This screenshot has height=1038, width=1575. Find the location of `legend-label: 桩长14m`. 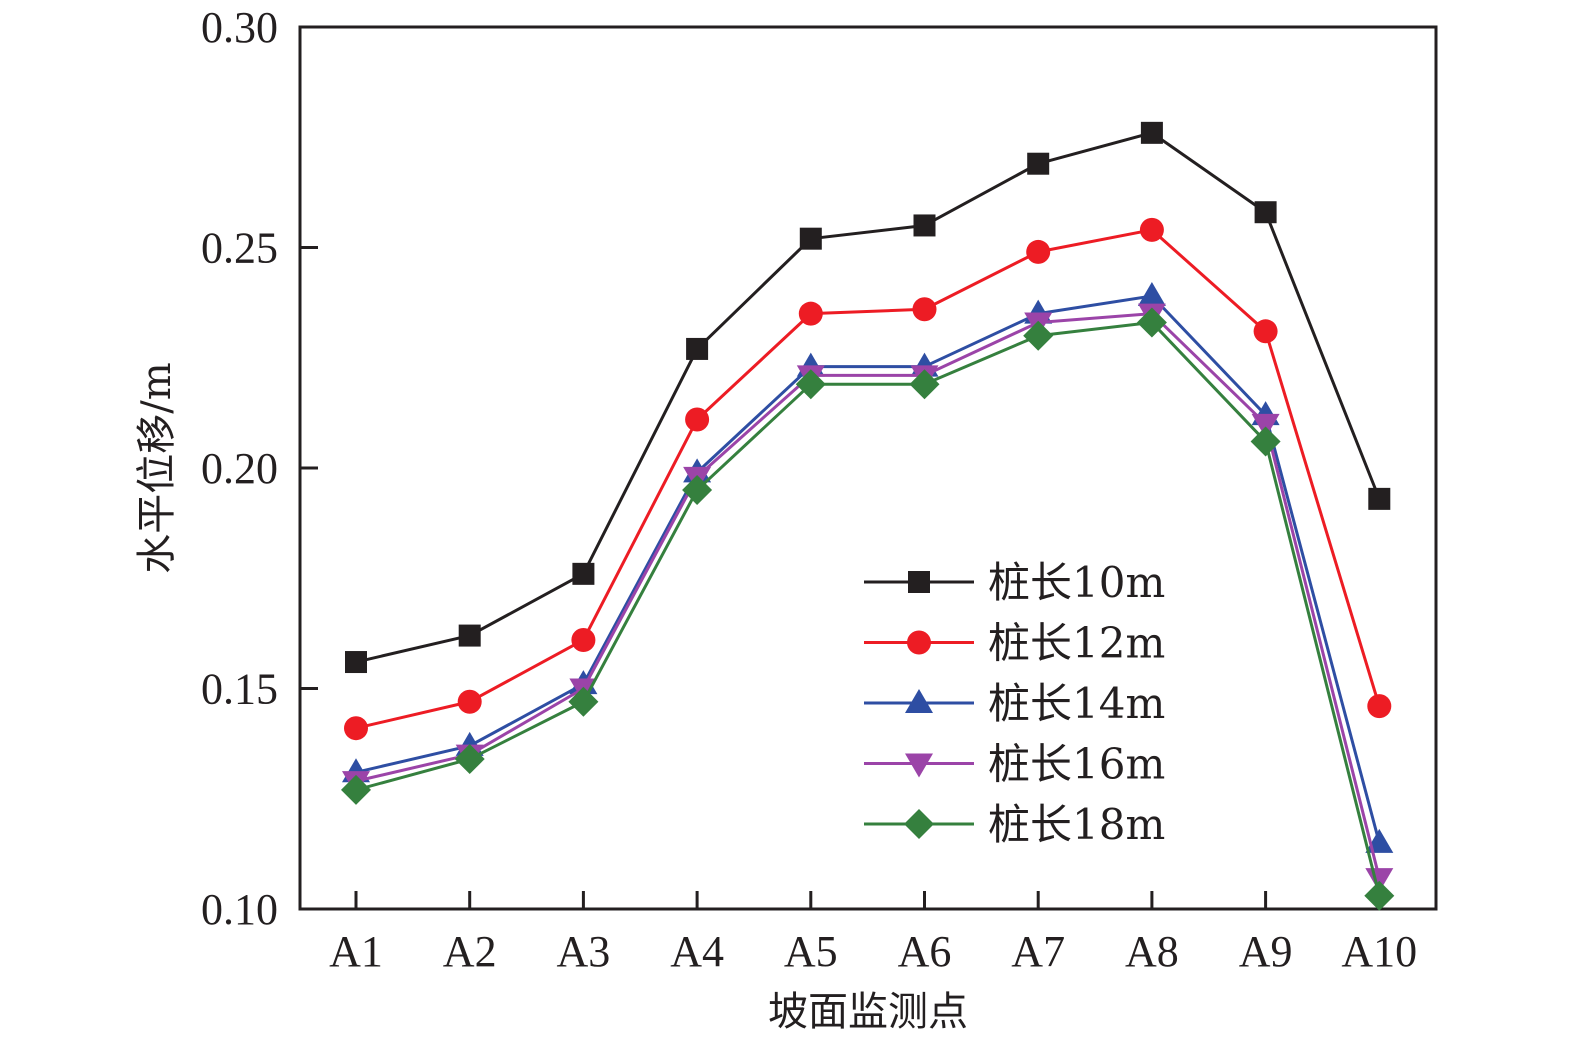

legend-label: 桩长14m is located at coordinates (1076, 703).